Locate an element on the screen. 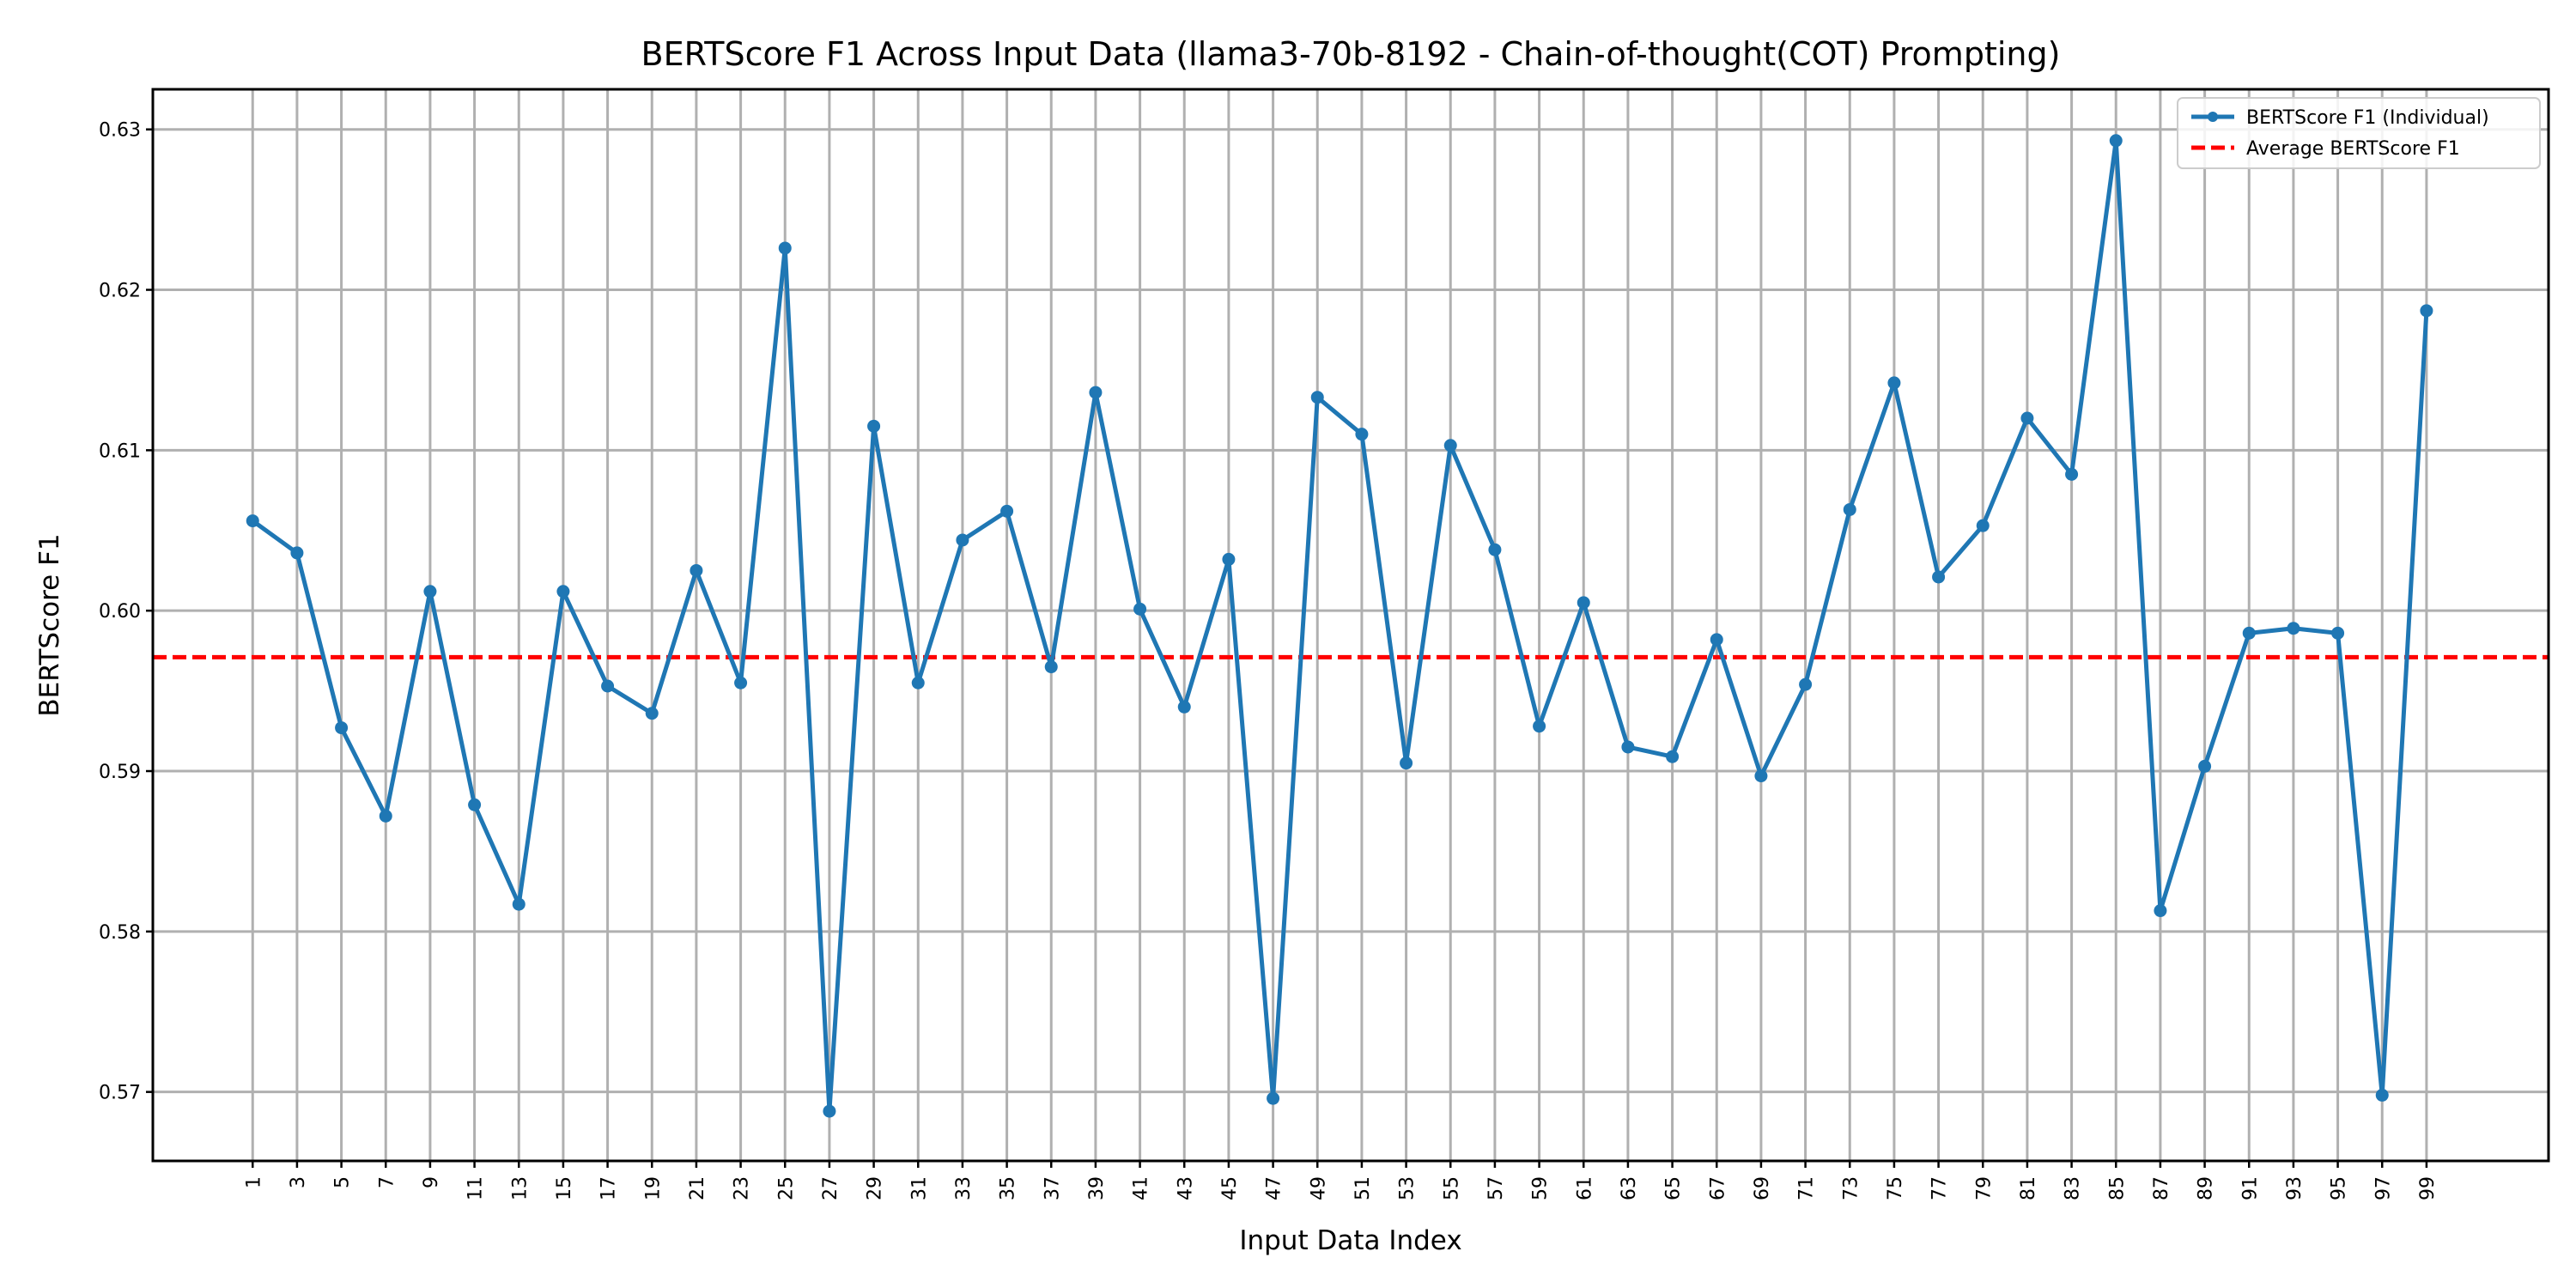  x-tick-label: 25 is located at coordinates (786, 1188).